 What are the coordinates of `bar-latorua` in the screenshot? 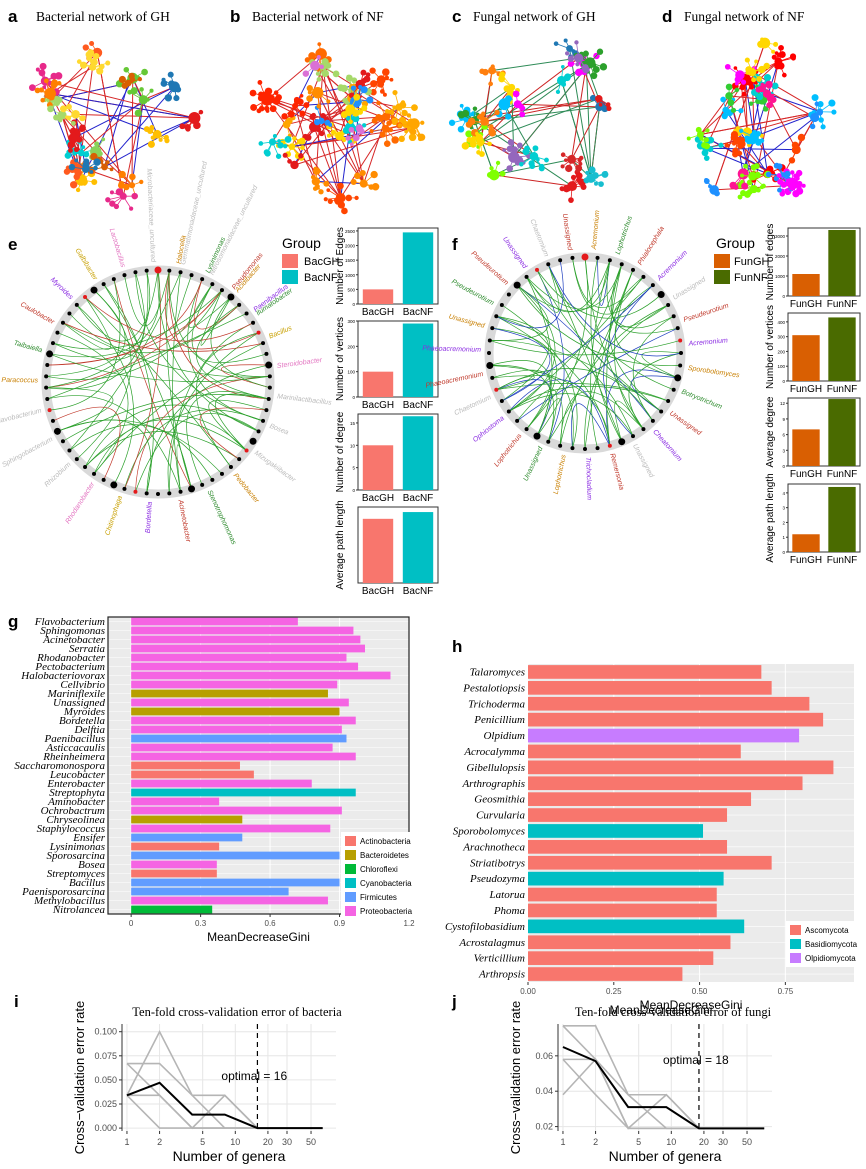 It's located at (622, 895).